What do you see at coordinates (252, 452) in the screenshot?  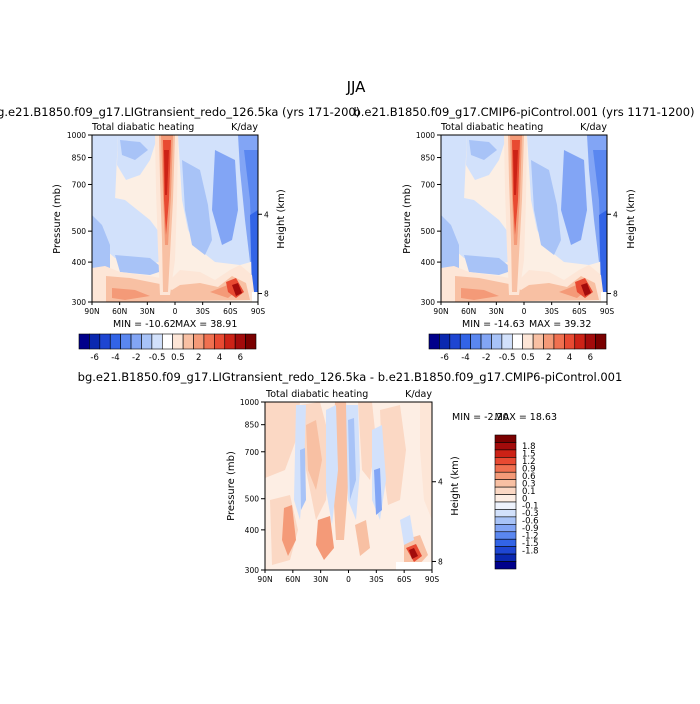 I see `panel-diff-ytick-label: 700` at bounding box center [252, 452].